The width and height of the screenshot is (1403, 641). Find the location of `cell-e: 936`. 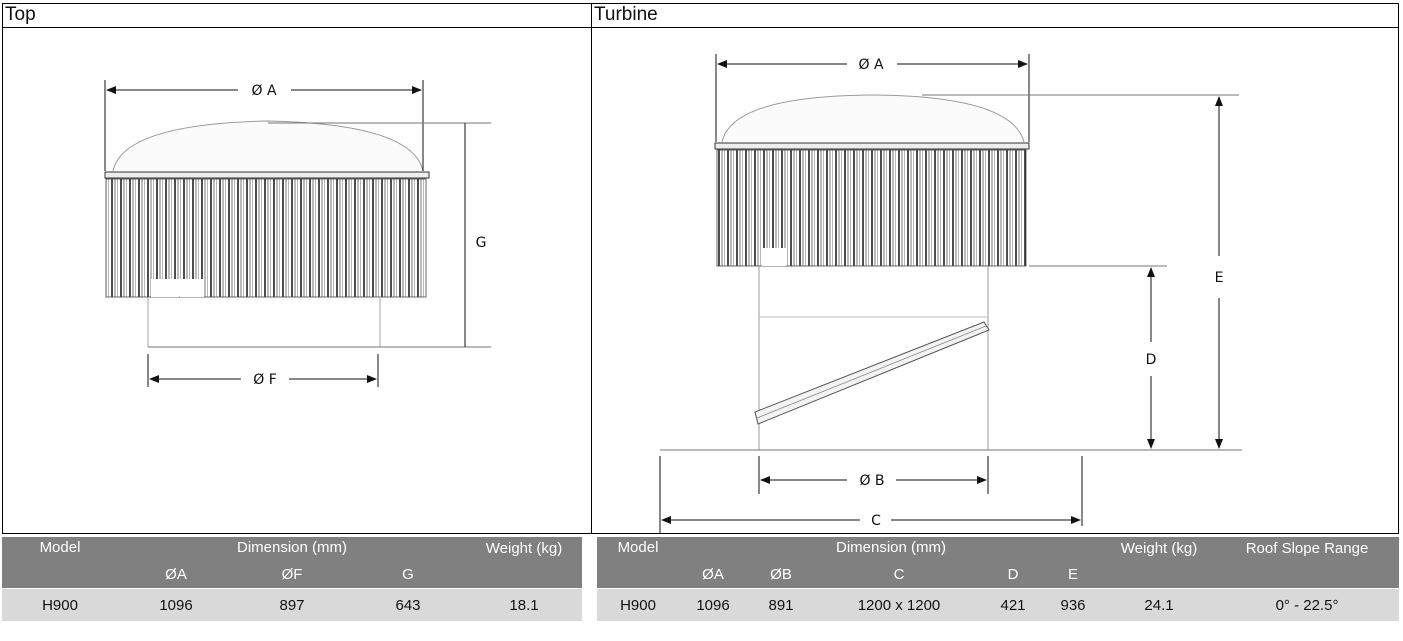

cell-e: 936 is located at coordinates (1073, 604).